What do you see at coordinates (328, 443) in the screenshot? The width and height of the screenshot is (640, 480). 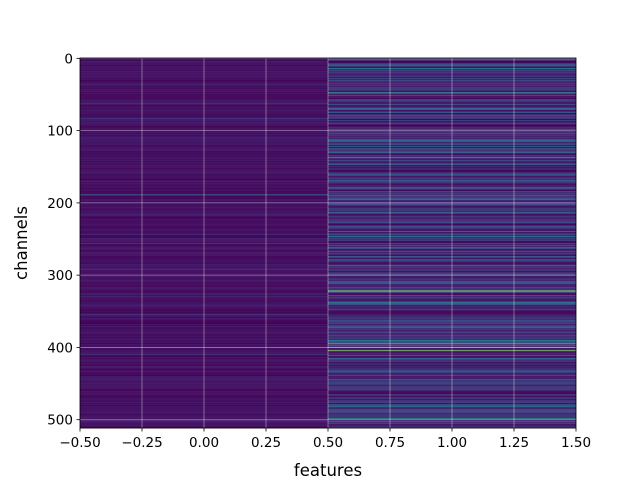 I see `x-tick-label: 0.50` at bounding box center [328, 443].